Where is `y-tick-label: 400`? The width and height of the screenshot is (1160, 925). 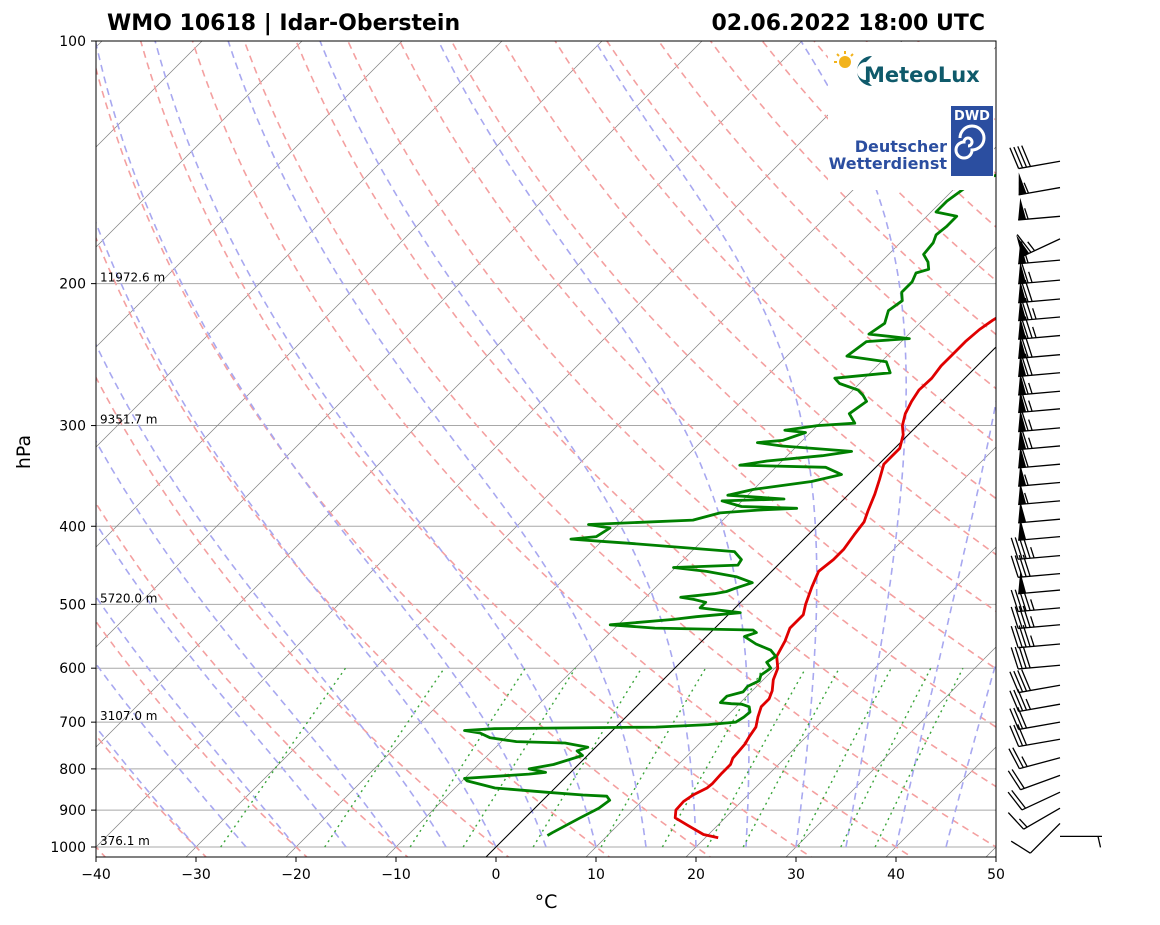
y-tick-label: 400 is located at coordinates (72, 527).